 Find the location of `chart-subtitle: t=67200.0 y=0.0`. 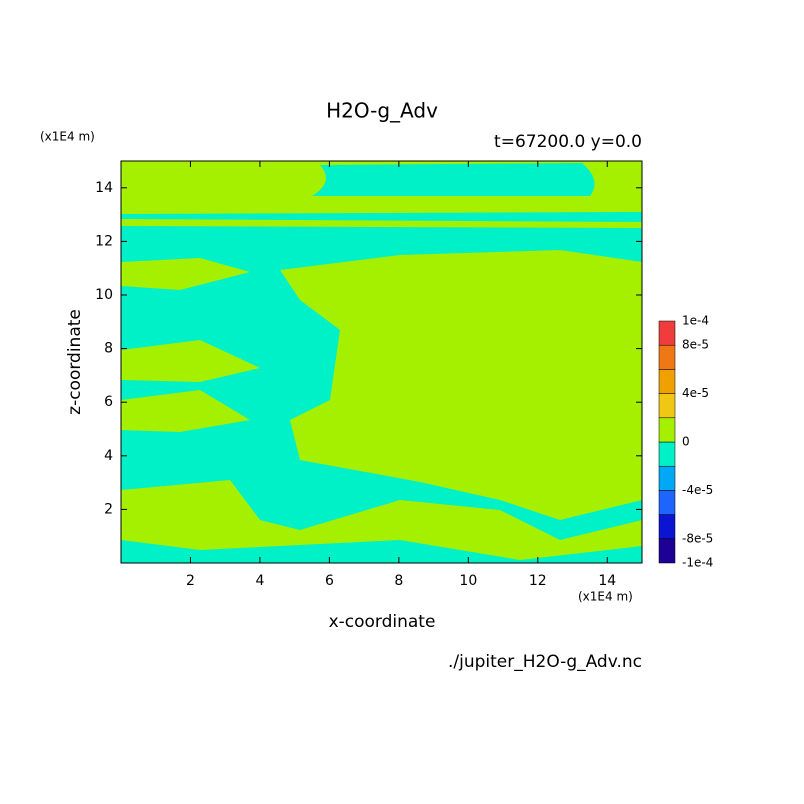

chart-subtitle: t=67200.0 y=0.0 is located at coordinates (568, 142).